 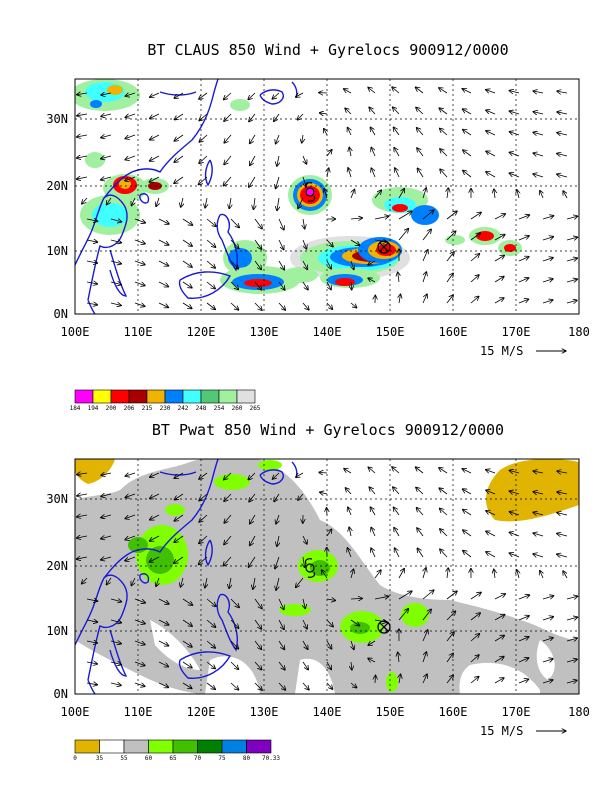 I want to click on bottom-lat-labels: 0N 10N 20N 30N, so click(x=57, y=596).